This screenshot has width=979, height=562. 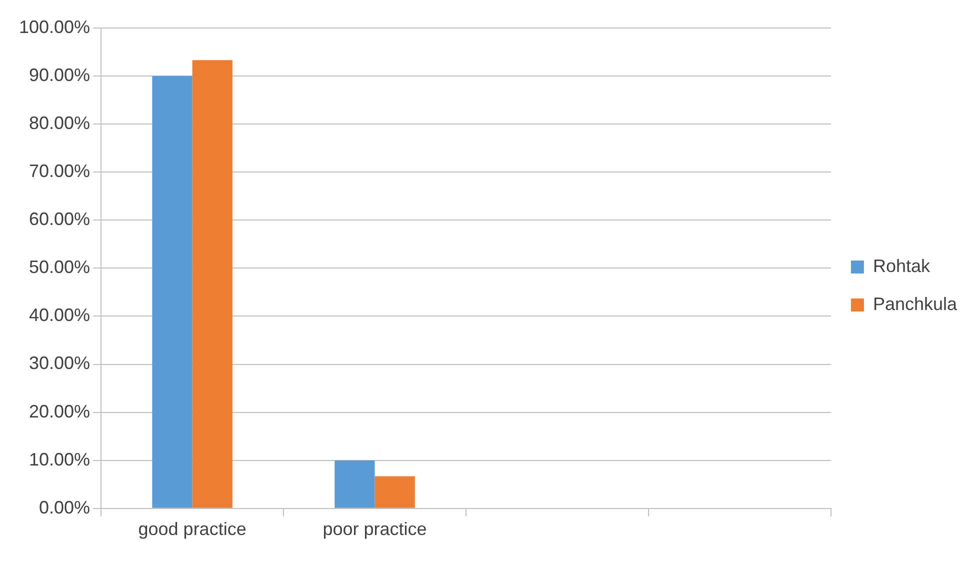 I want to click on y-tick-label: 30.00%, so click(x=59, y=363).